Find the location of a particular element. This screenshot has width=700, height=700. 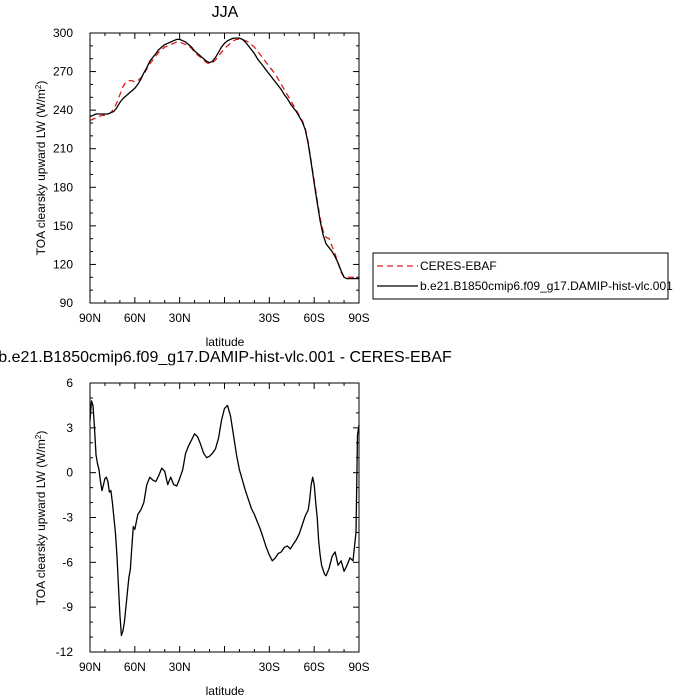

x-tick-label-1-5: 60S is located at coordinates (313, 667).